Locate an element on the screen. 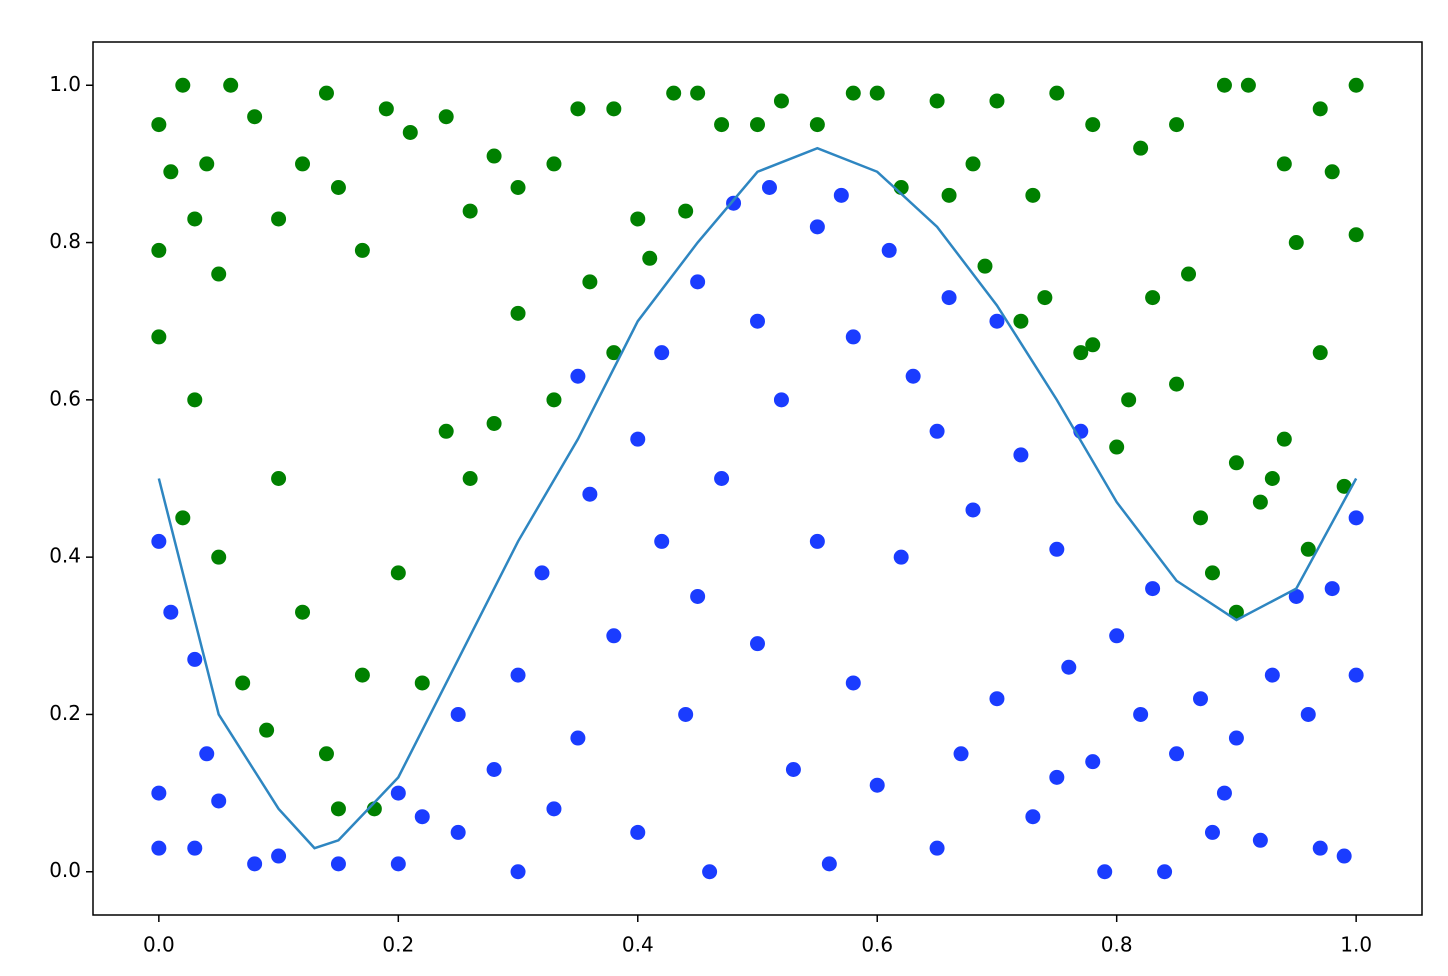 The width and height of the screenshot is (1448, 976). y-tick-label: 0.2 is located at coordinates (65, 713).